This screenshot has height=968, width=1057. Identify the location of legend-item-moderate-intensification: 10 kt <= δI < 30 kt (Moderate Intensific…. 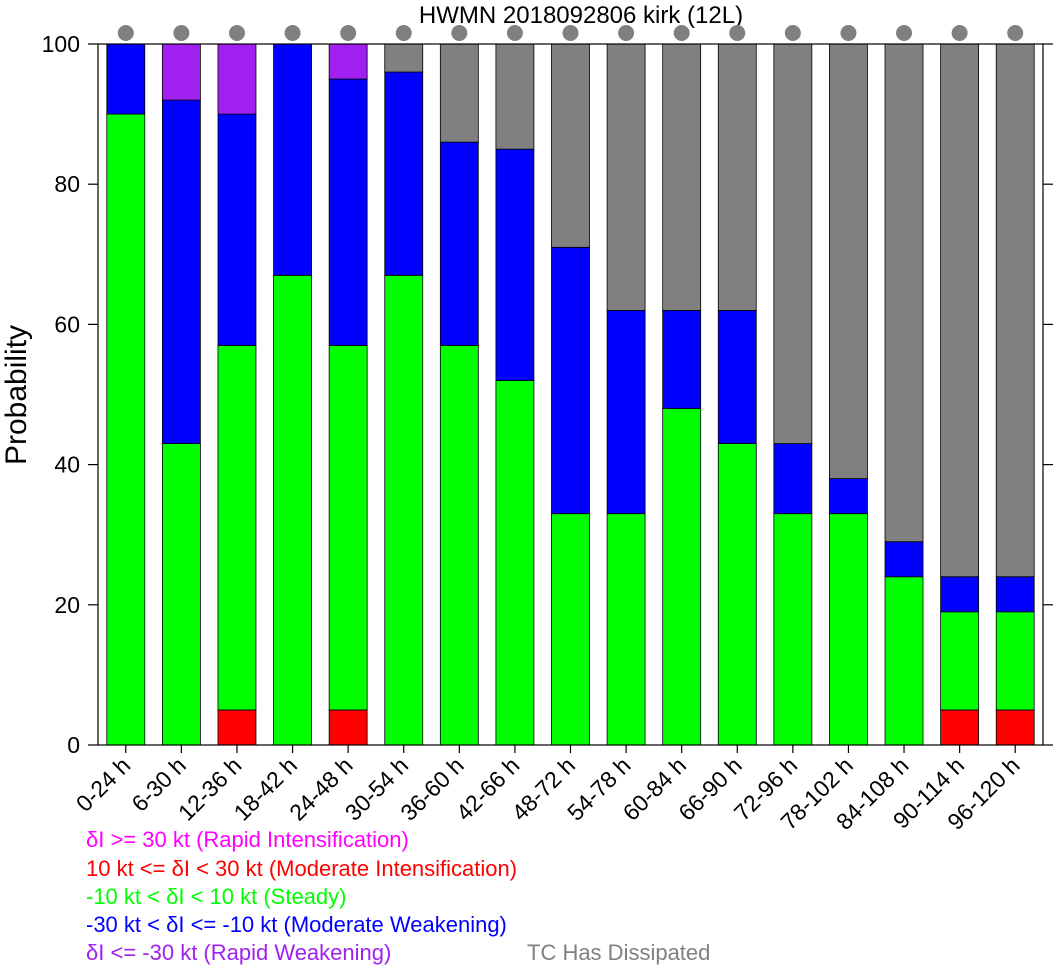
(302, 868).